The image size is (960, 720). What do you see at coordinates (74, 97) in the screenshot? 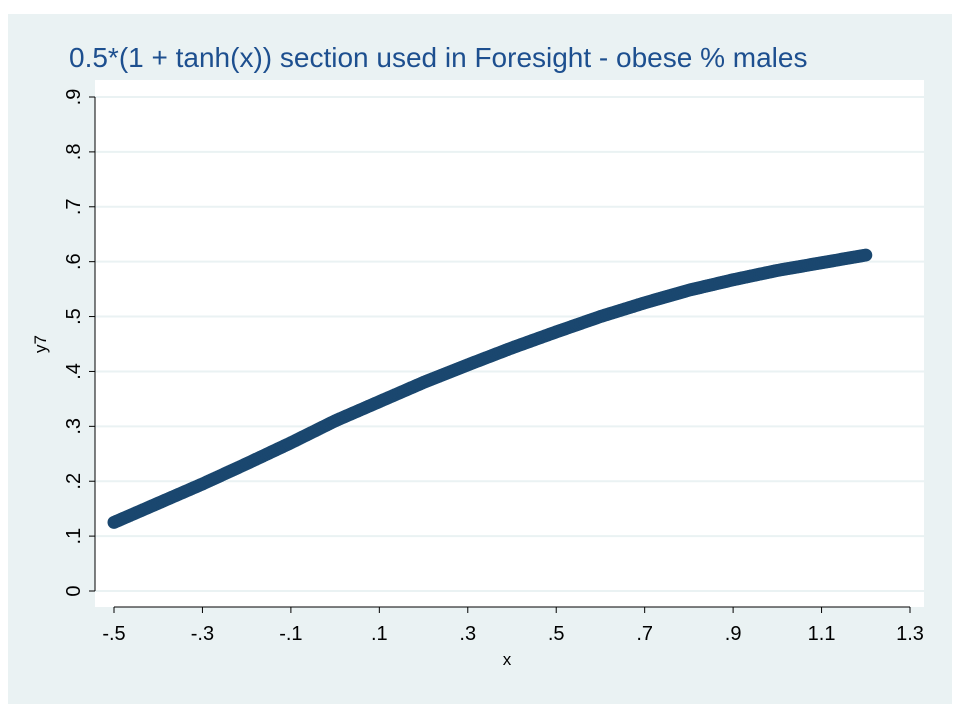
I see `y-tick-label: .9` at bounding box center [74, 97].